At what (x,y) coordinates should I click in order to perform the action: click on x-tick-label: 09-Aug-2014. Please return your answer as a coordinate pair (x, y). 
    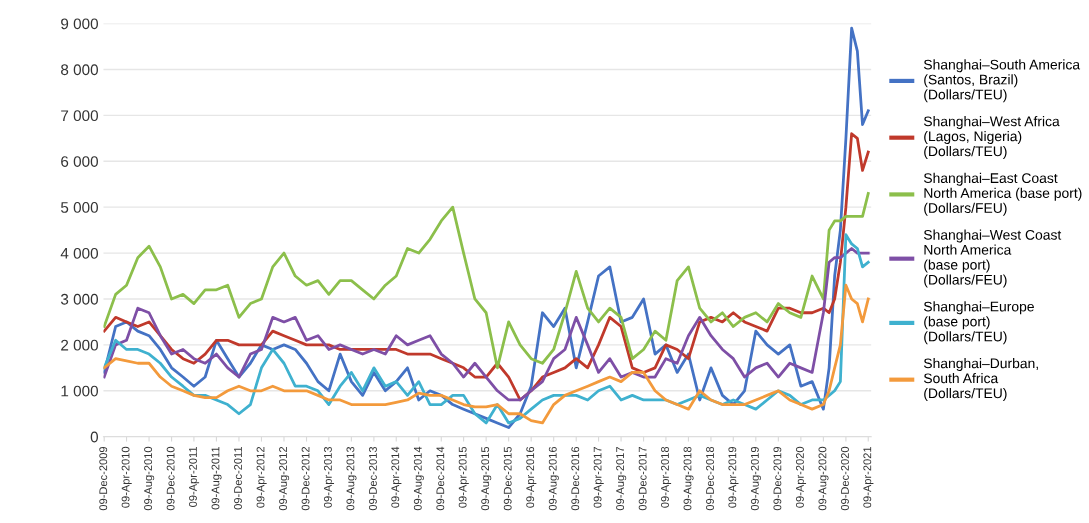
    Looking at the image, I should click on (418, 478).